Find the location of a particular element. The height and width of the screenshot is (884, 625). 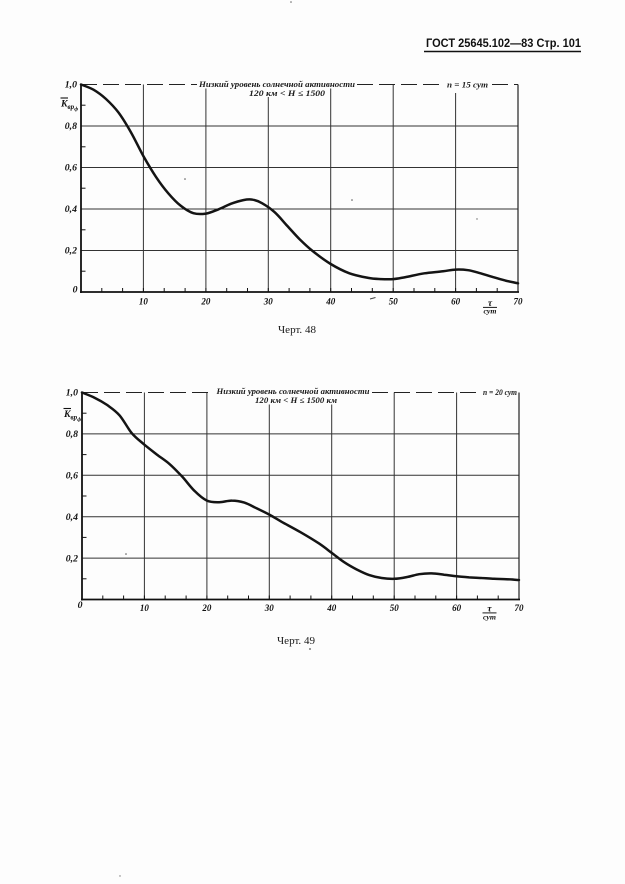

svg-text: 120 км < Н ≤ 1500 is located at coordinates (287, 93).